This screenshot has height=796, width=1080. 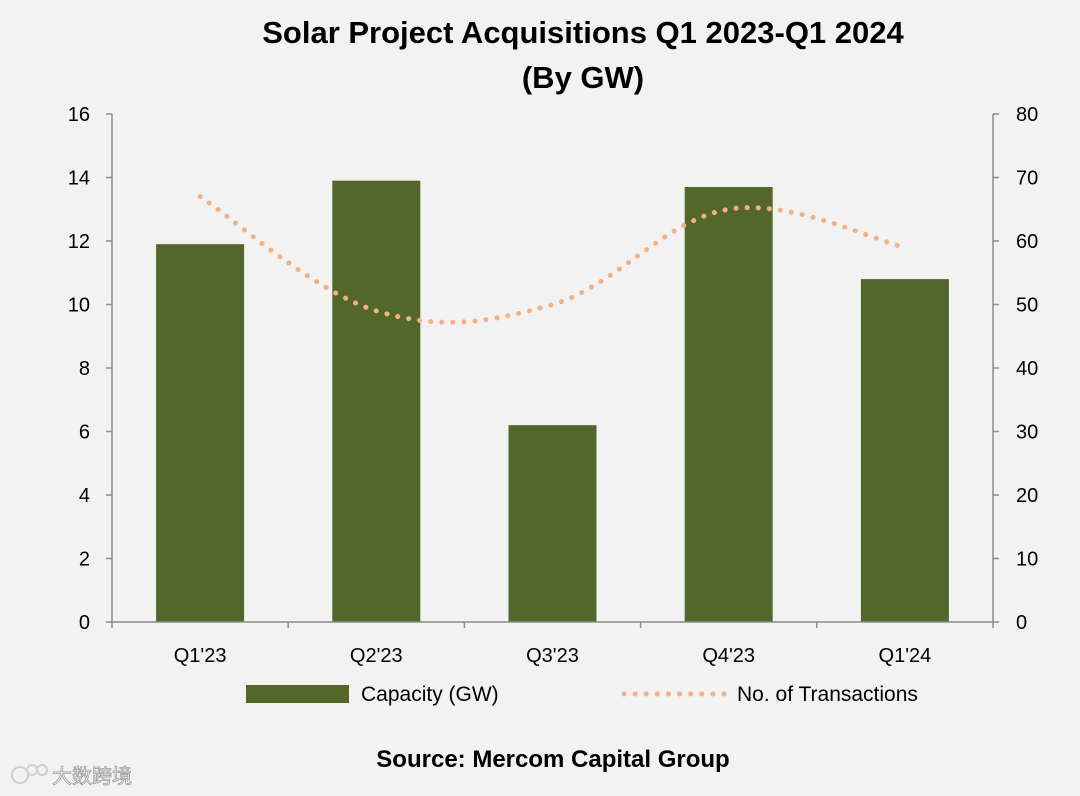 I want to click on legend-transactions-label: No. of Transactions, so click(x=827, y=694).